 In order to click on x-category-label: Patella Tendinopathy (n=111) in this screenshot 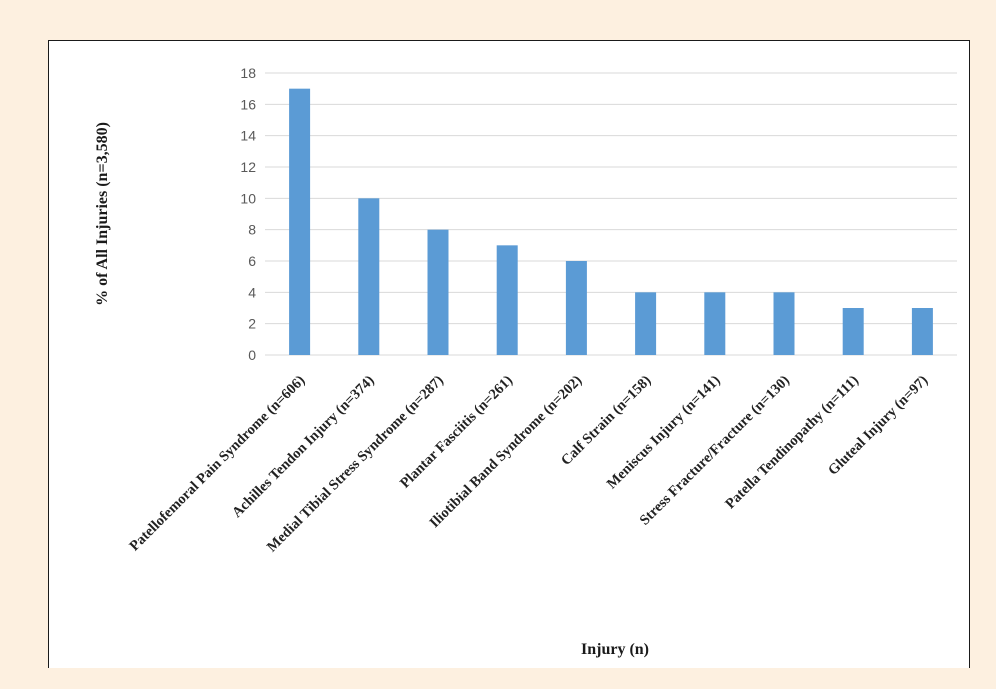, I will do `click(792, 442)`.